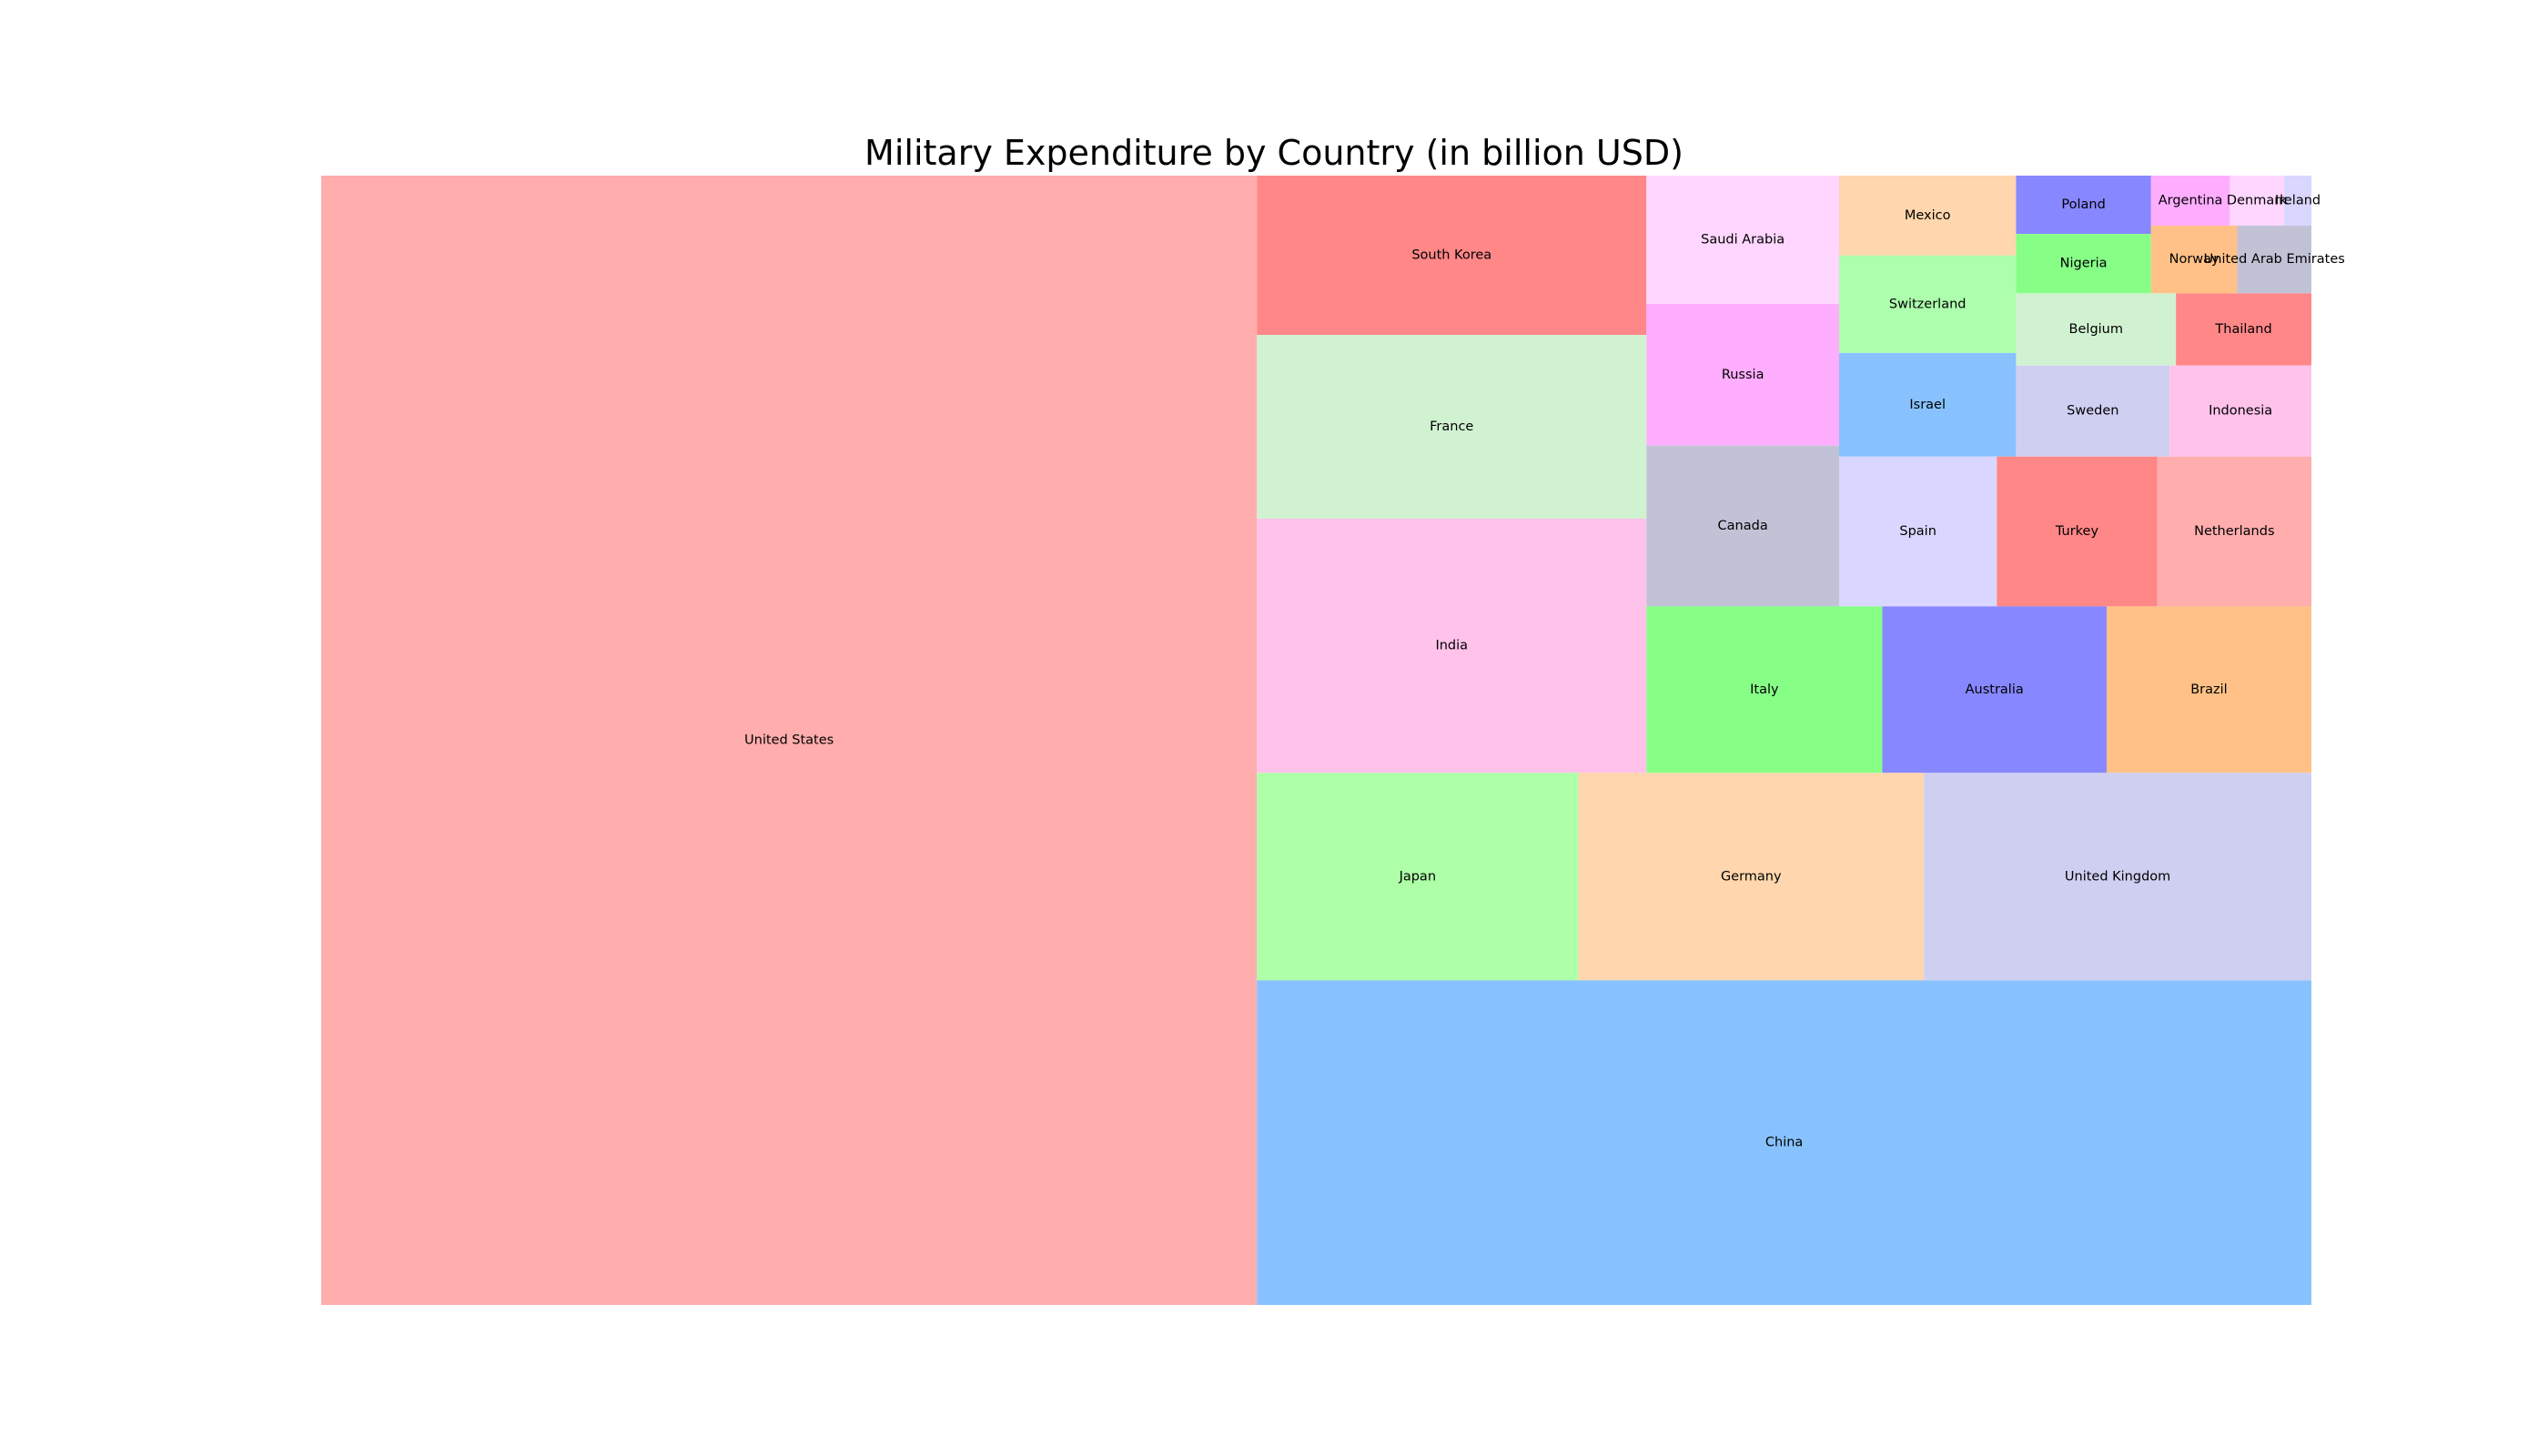 This screenshot has width=2548, height=1456. I want to click on treemap-label-spain: Spain, so click(1918, 532).